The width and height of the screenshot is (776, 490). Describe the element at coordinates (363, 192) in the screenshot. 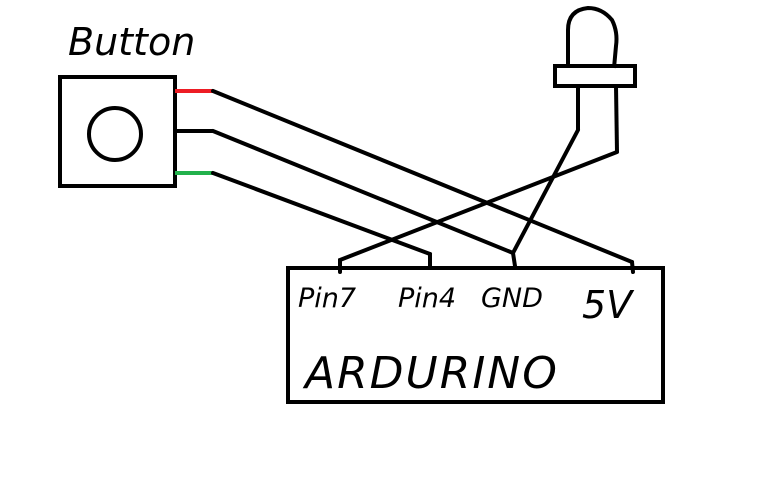

I see `wire-button-to-gnd` at that location.